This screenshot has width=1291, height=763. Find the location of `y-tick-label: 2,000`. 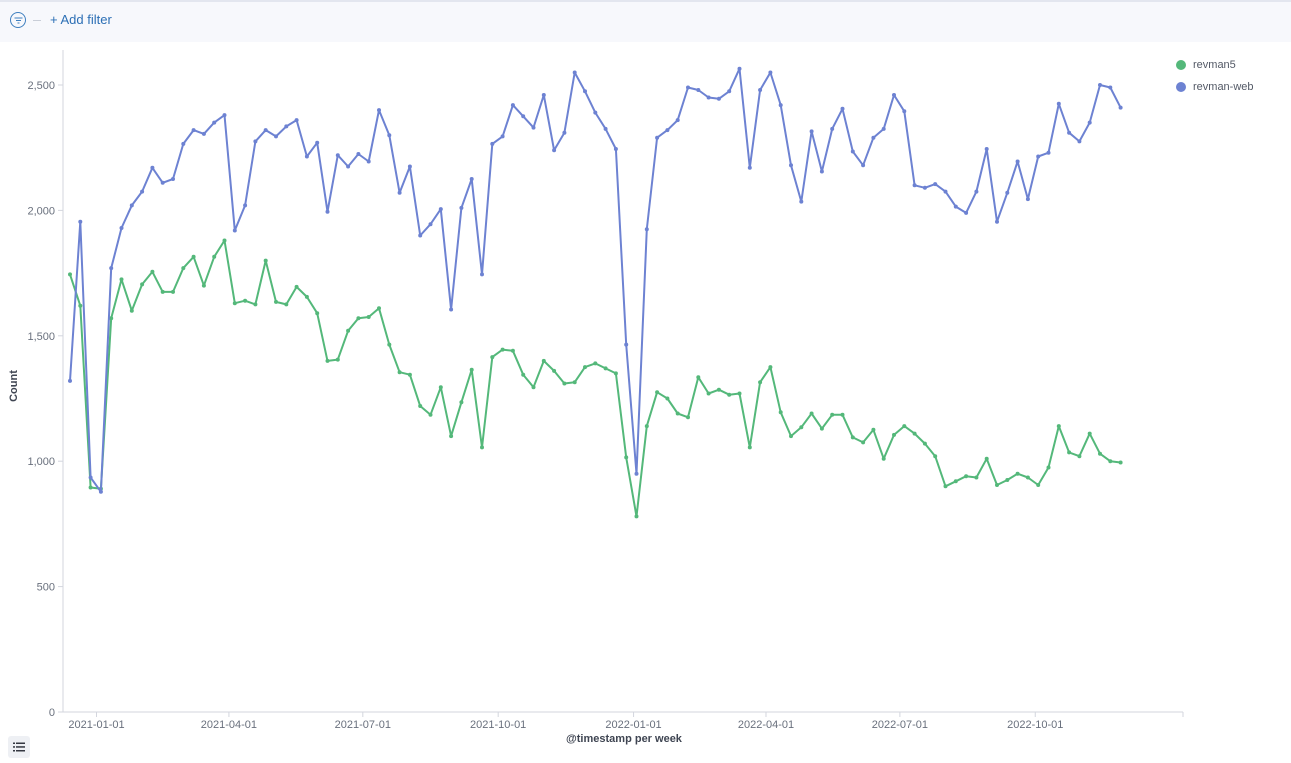

y-tick-label: 2,000 is located at coordinates (41, 211).